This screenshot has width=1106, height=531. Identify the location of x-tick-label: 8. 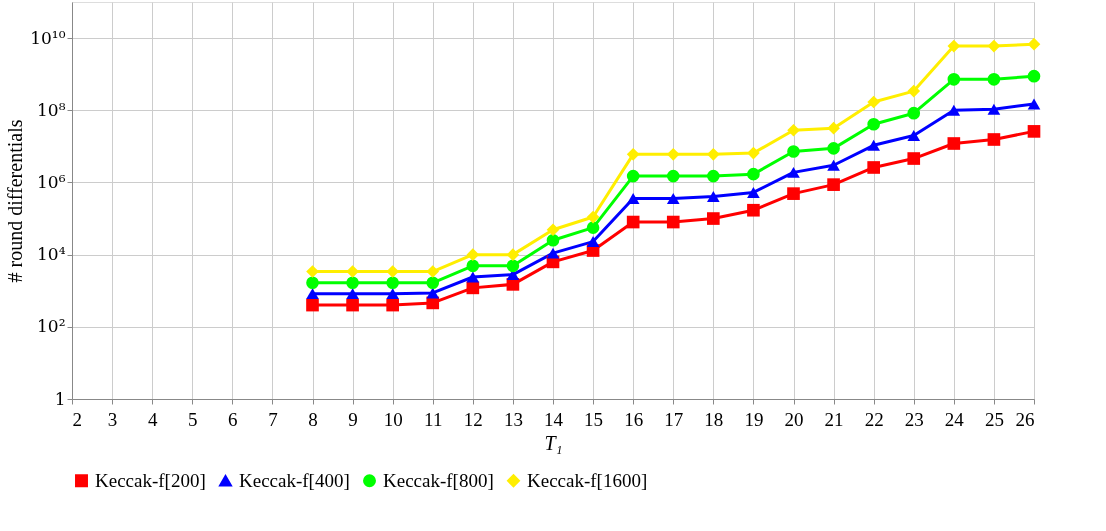
(313, 419).